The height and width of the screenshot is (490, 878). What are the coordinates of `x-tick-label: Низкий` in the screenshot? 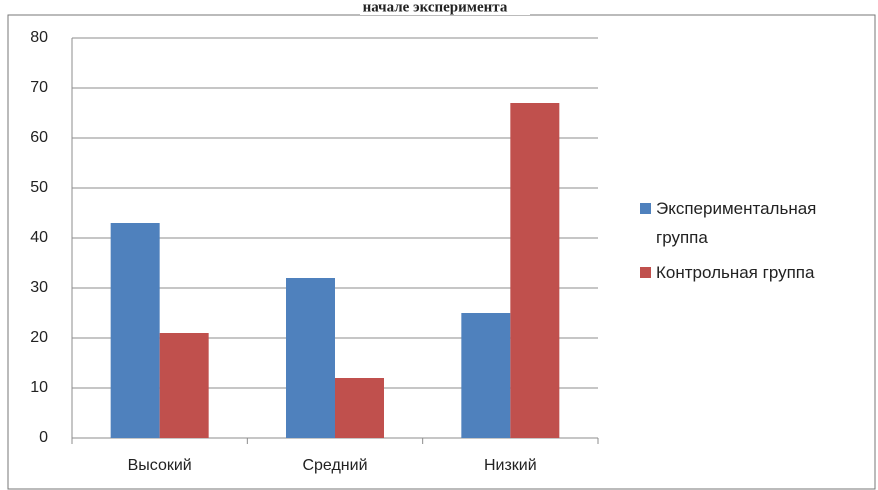 It's located at (510, 465).